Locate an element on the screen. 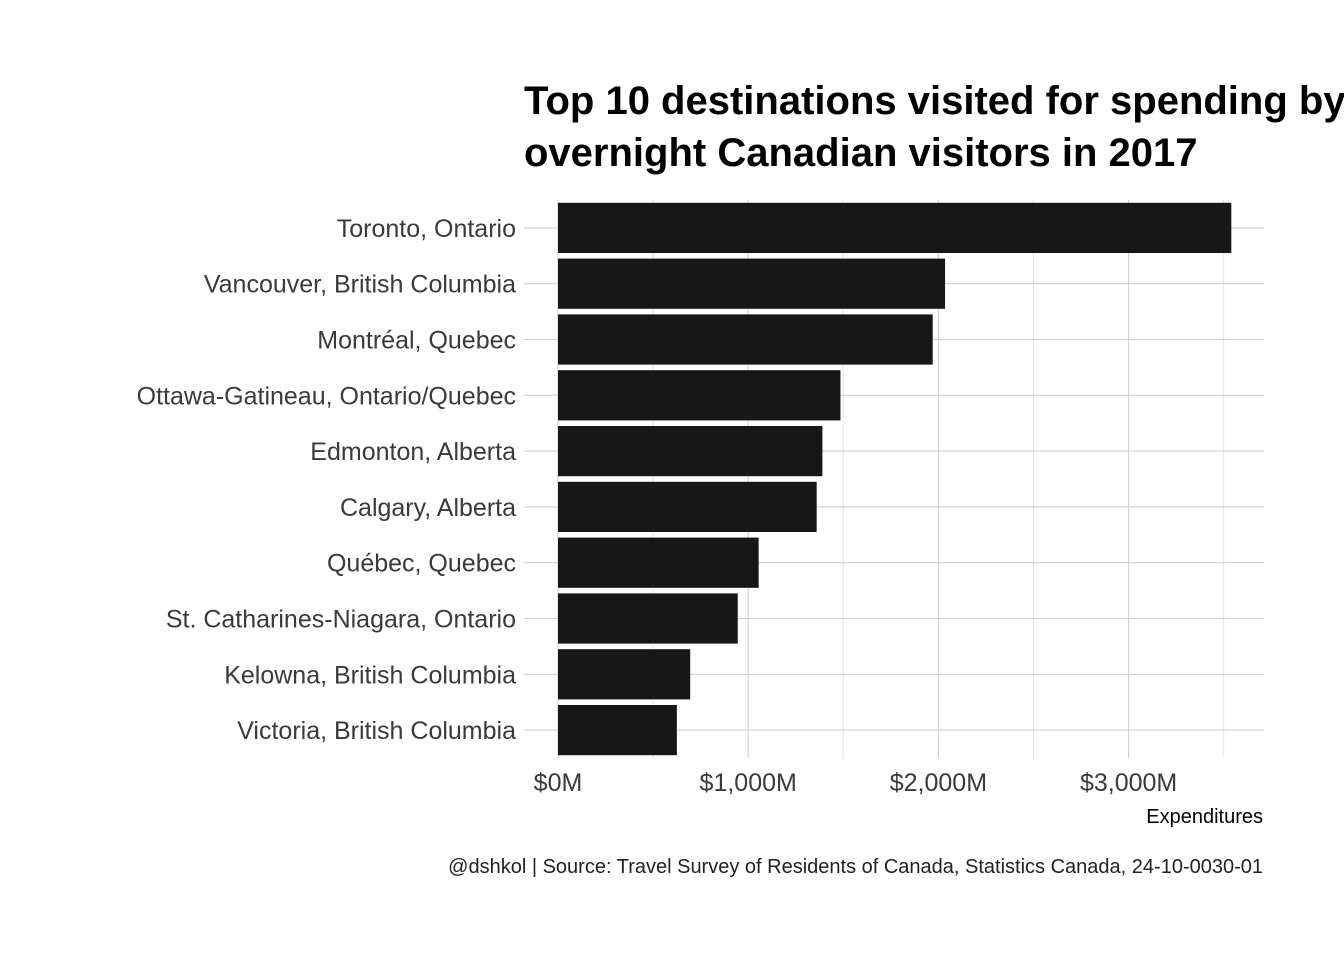  category-label: Vancouver, British Columbia is located at coordinates (360, 285).